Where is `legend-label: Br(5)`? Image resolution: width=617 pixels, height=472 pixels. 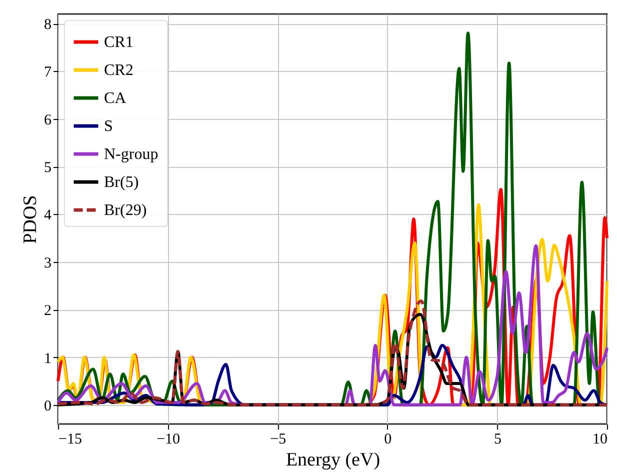
legend-label: Br(5) is located at coordinates (121, 182).